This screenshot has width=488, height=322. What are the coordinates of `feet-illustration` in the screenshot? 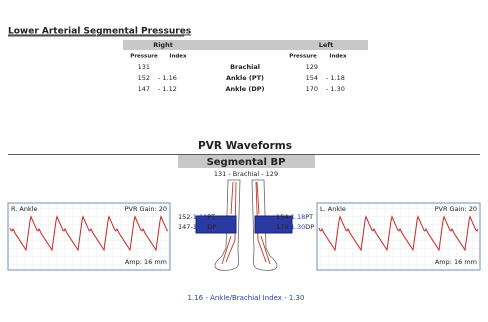 It's located at (244, 225).